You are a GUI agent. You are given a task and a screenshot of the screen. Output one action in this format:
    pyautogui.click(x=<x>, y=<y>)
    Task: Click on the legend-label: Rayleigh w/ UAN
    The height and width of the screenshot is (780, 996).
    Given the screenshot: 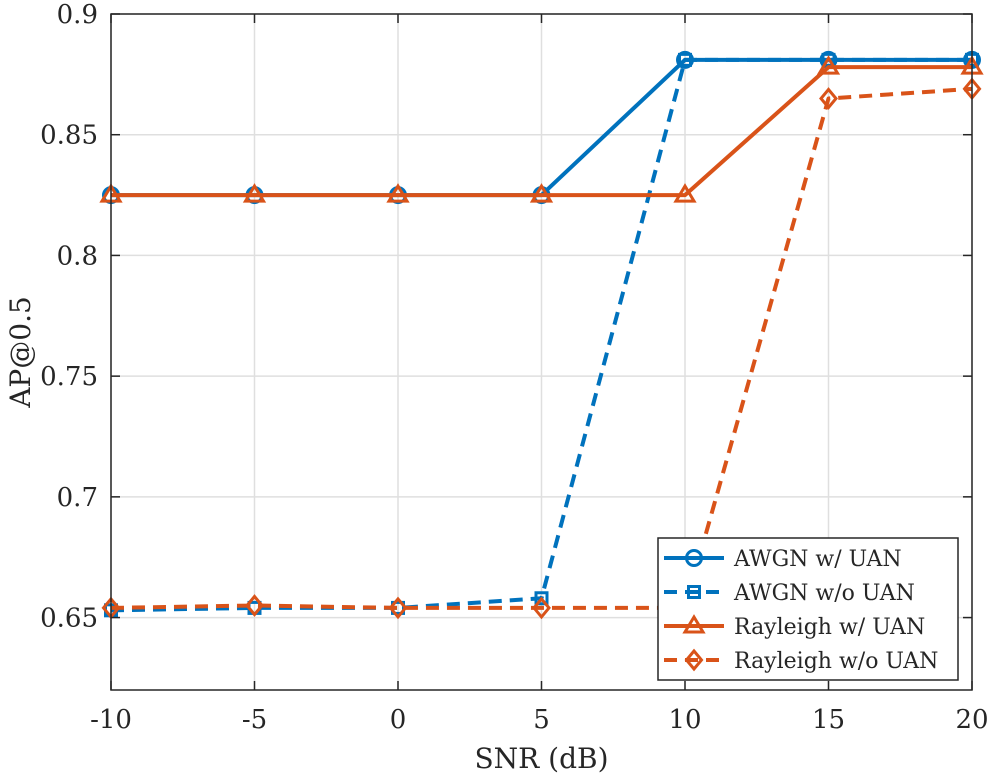 What is the action you would take?
    pyautogui.click(x=829, y=627)
    